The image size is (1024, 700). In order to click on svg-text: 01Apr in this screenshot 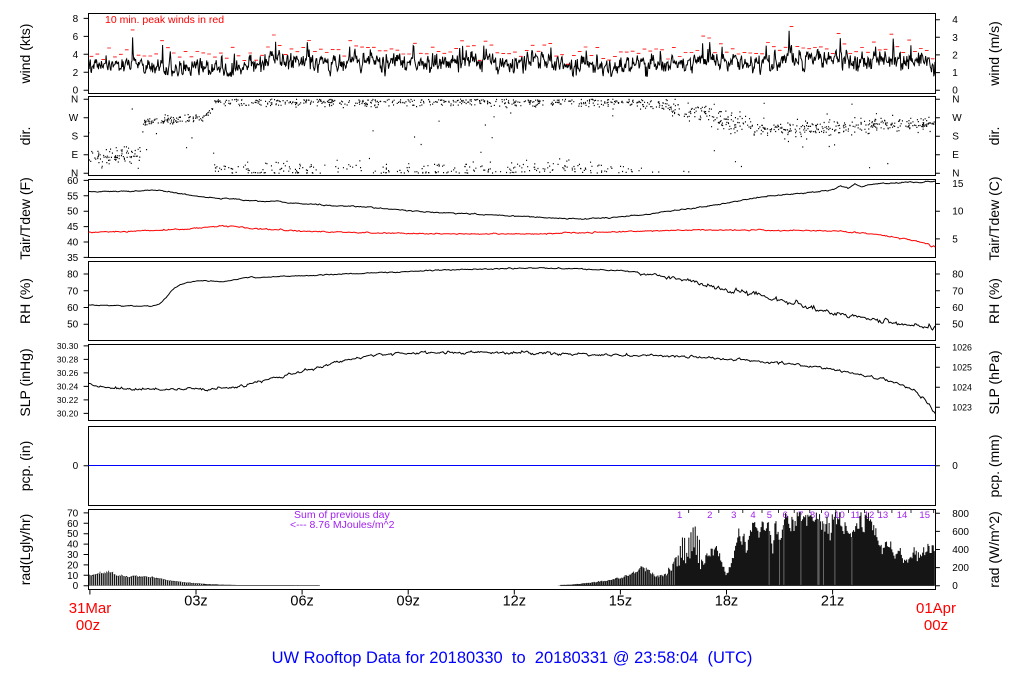, I will do `click(936, 608)`.